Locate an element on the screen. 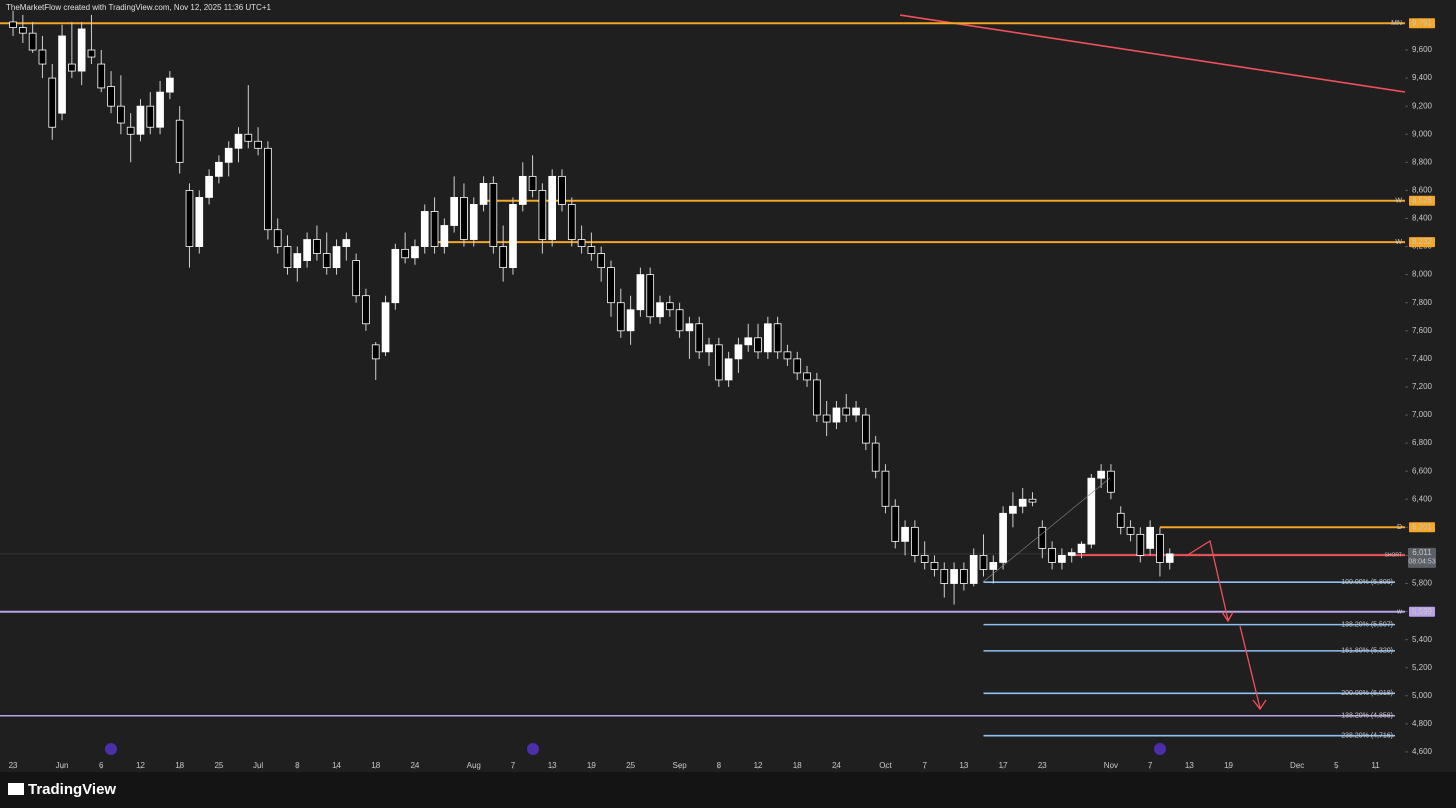 The width and height of the screenshot is (1456, 808). x-tick-label: Nov is located at coordinates (1111, 765).